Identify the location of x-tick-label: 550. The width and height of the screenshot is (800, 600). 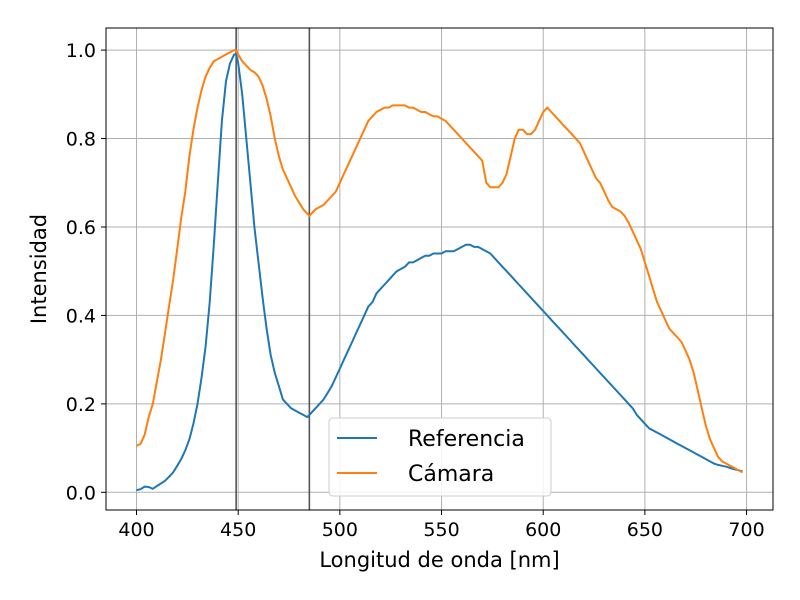
(441, 530).